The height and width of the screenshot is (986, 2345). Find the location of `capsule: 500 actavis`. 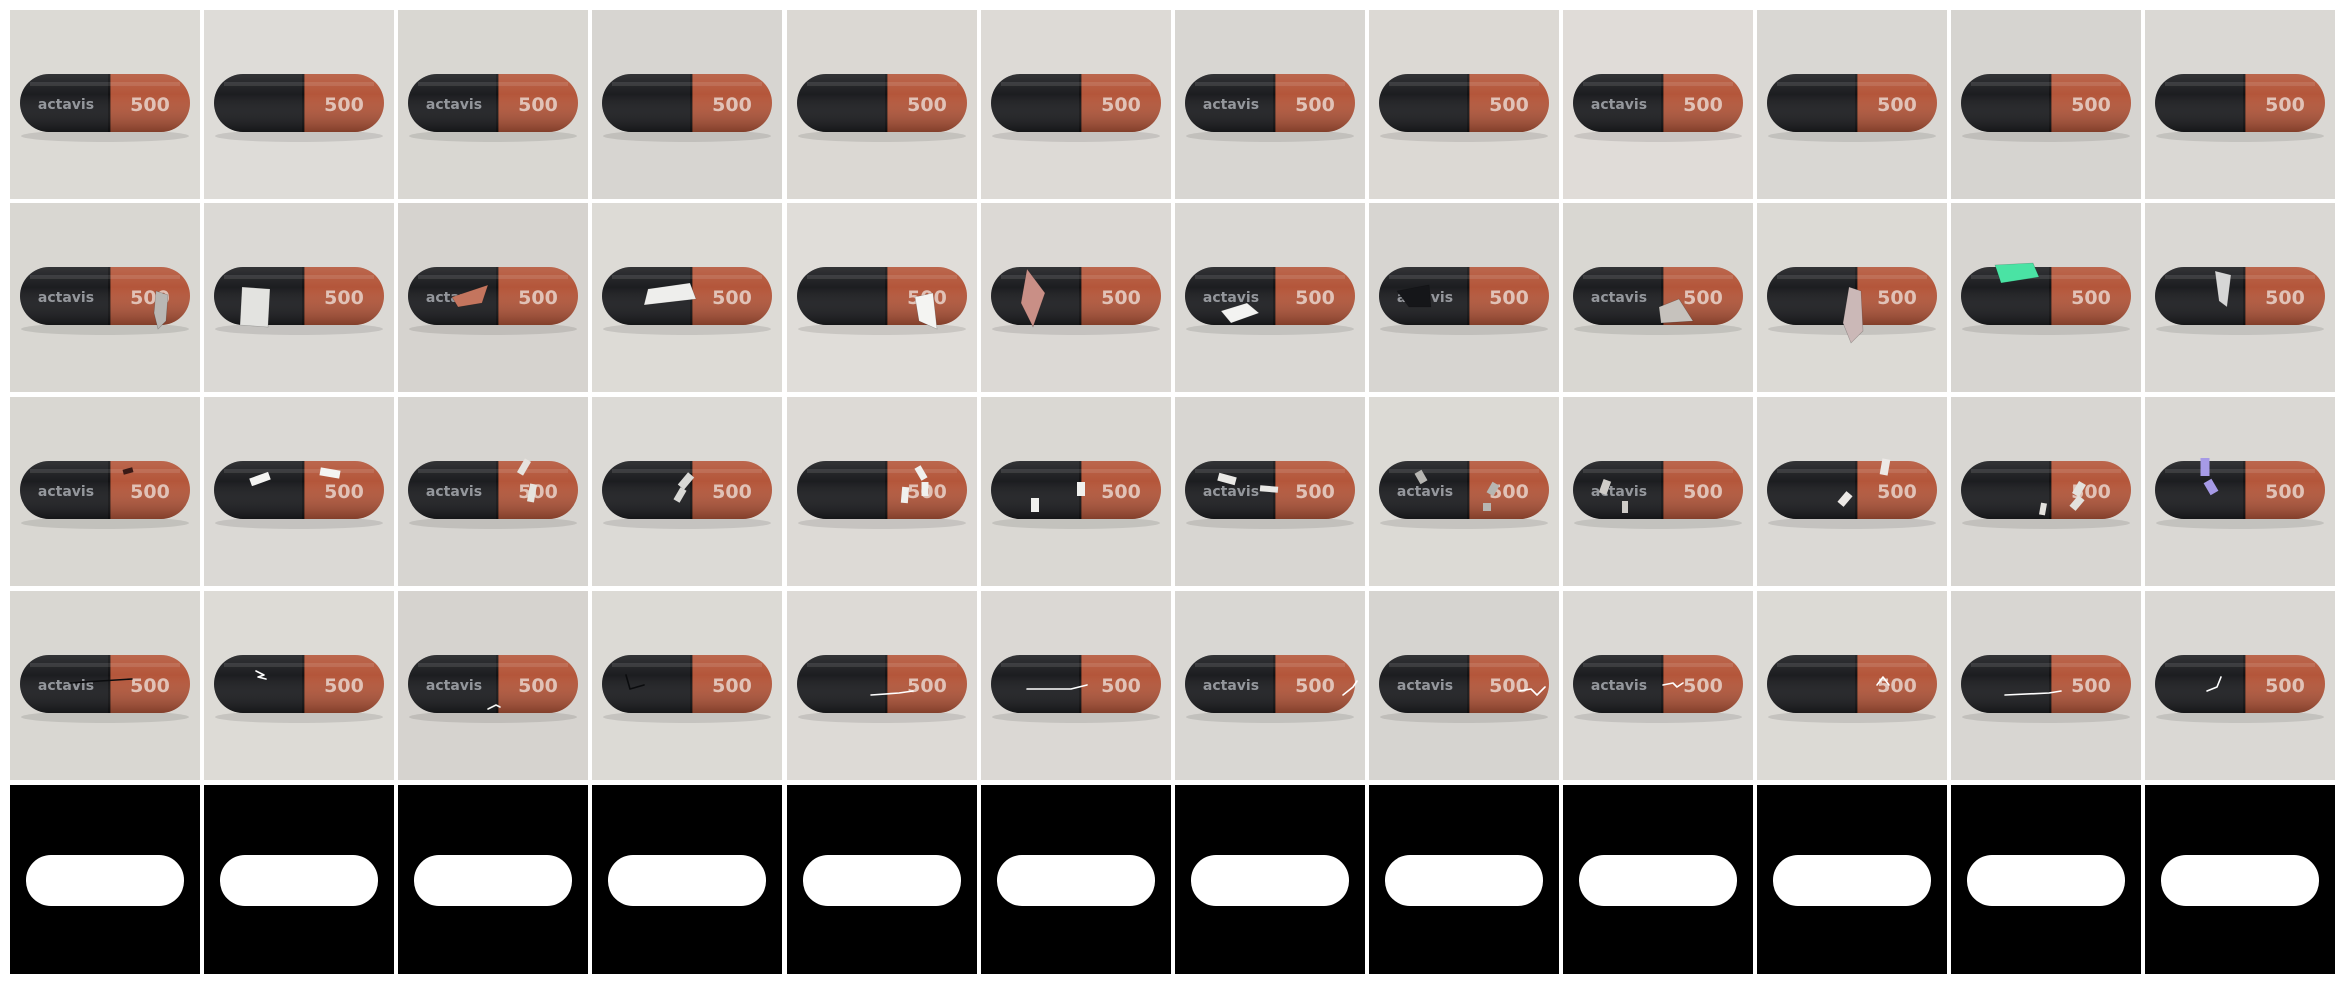

capsule: 500 actavis is located at coordinates (1464, 684).